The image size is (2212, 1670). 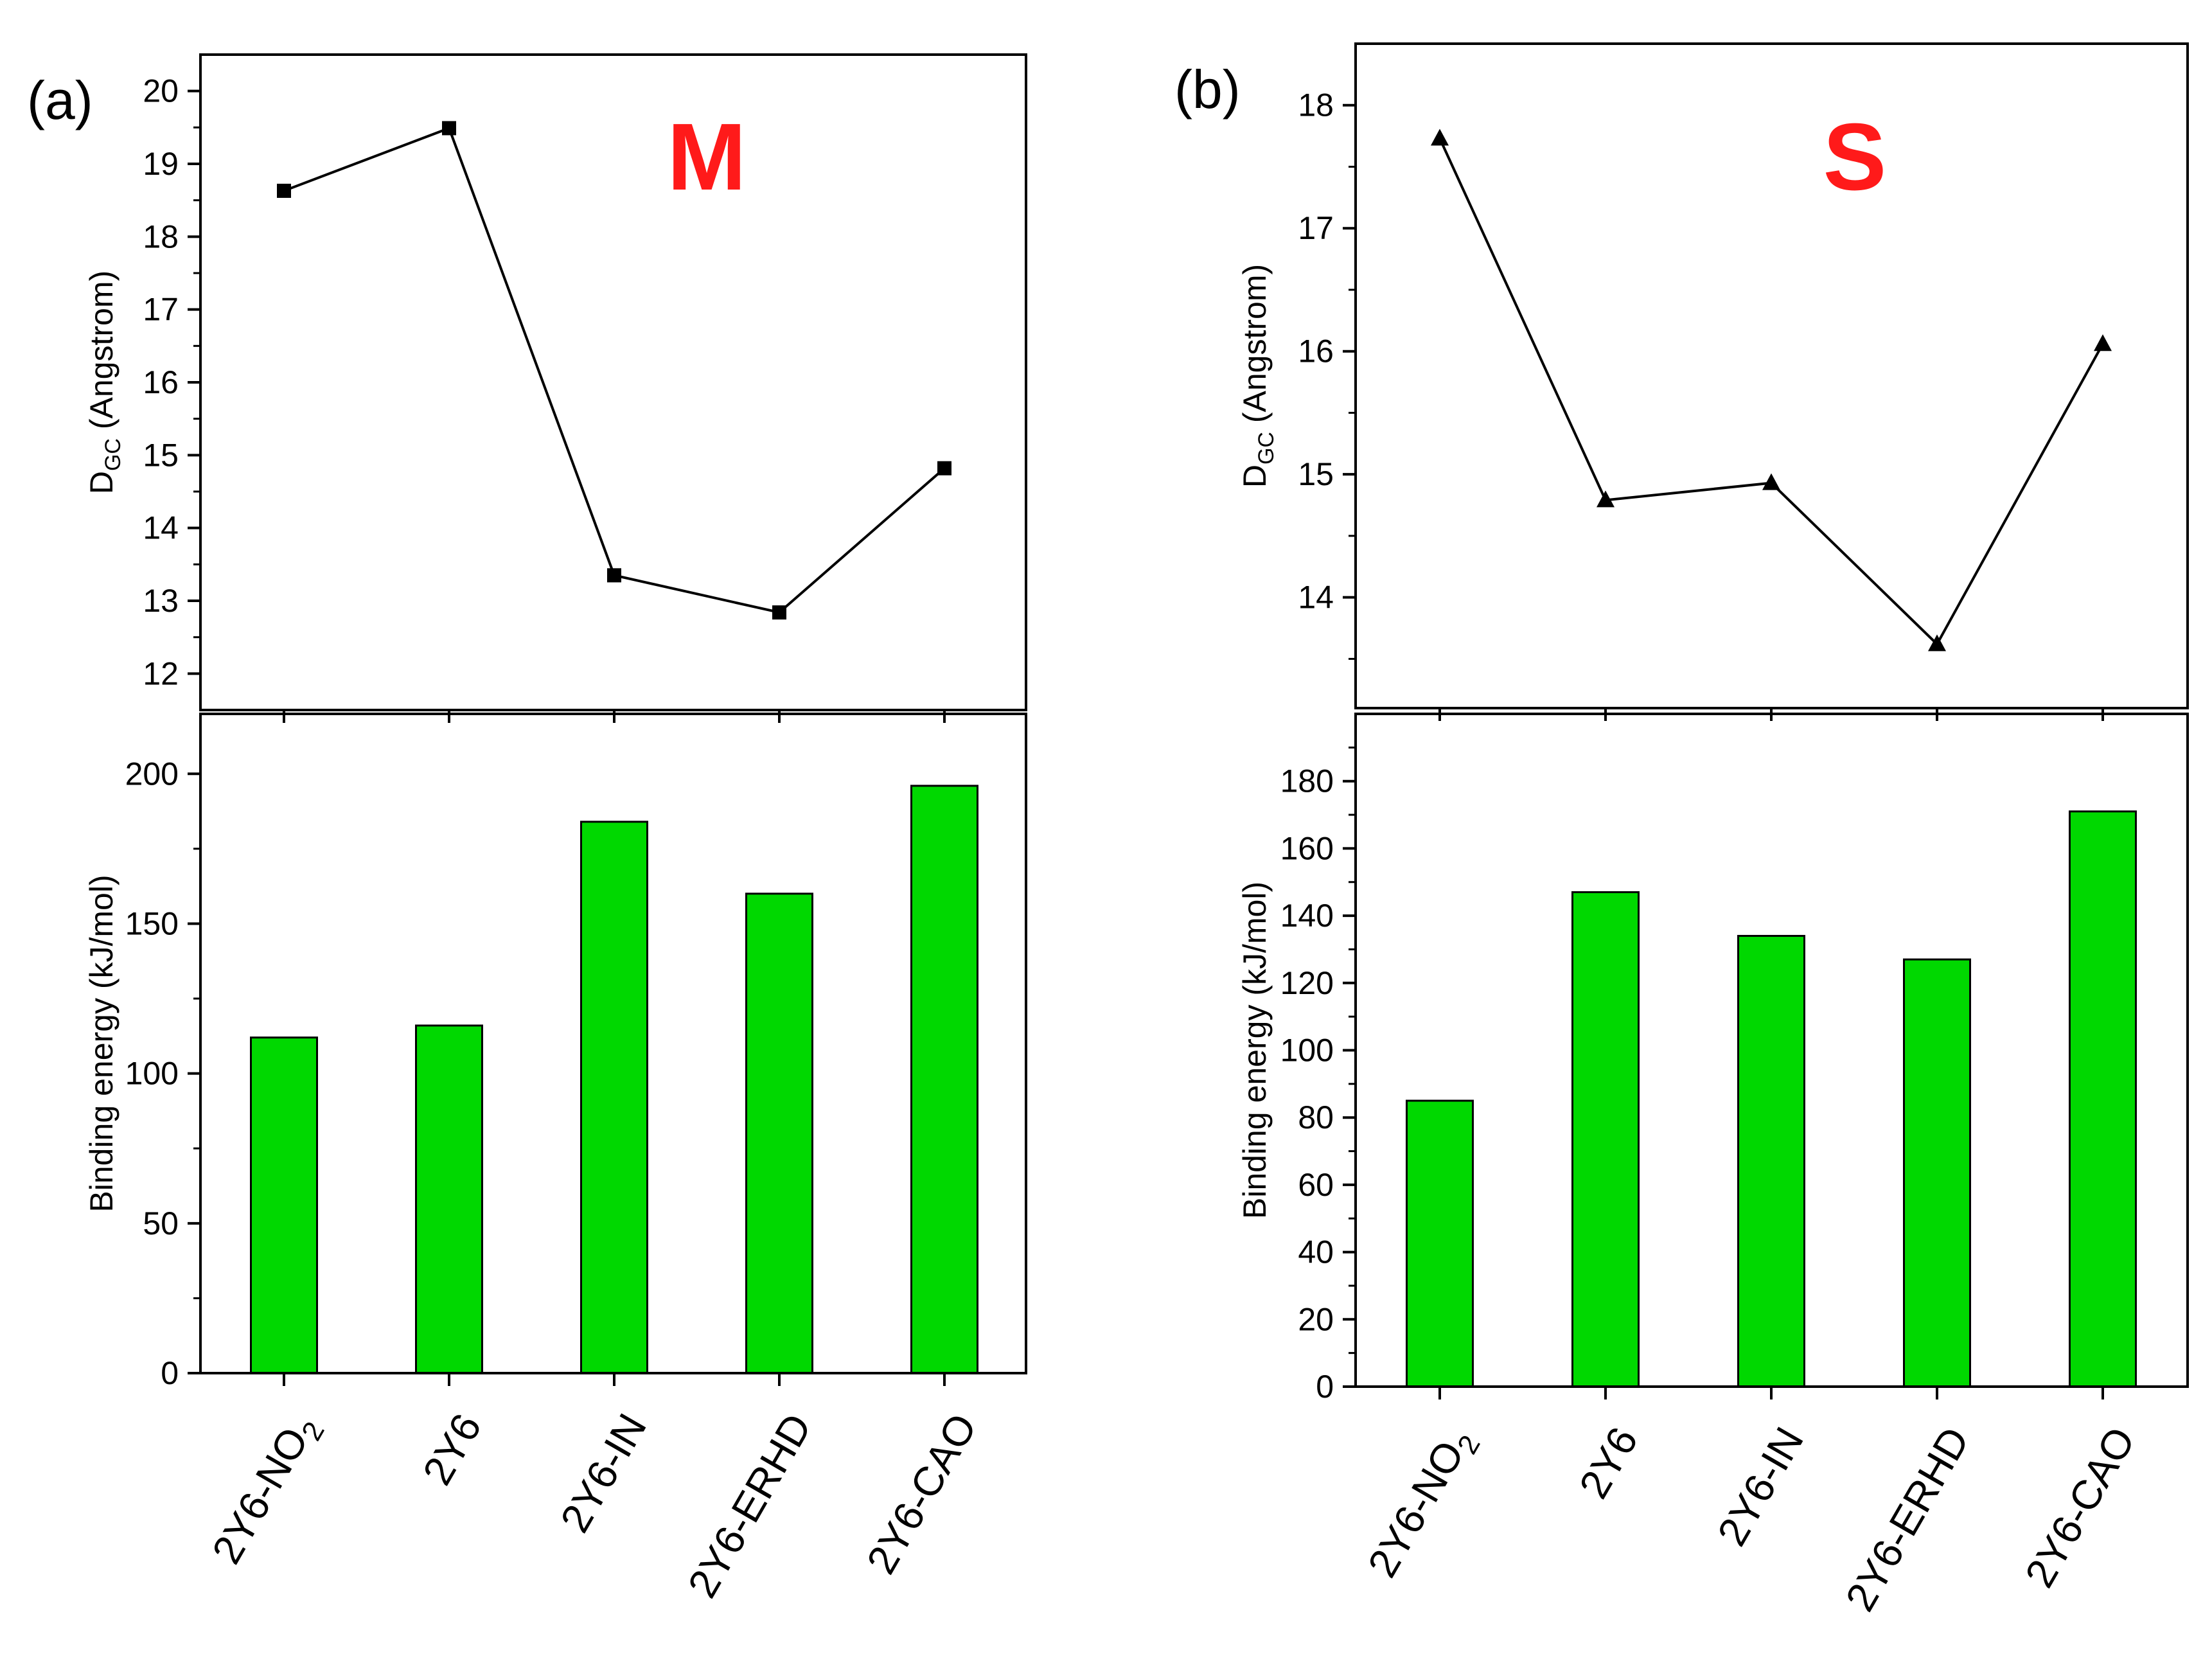 I want to click on y-tick-label: 12, so click(x=161, y=673).